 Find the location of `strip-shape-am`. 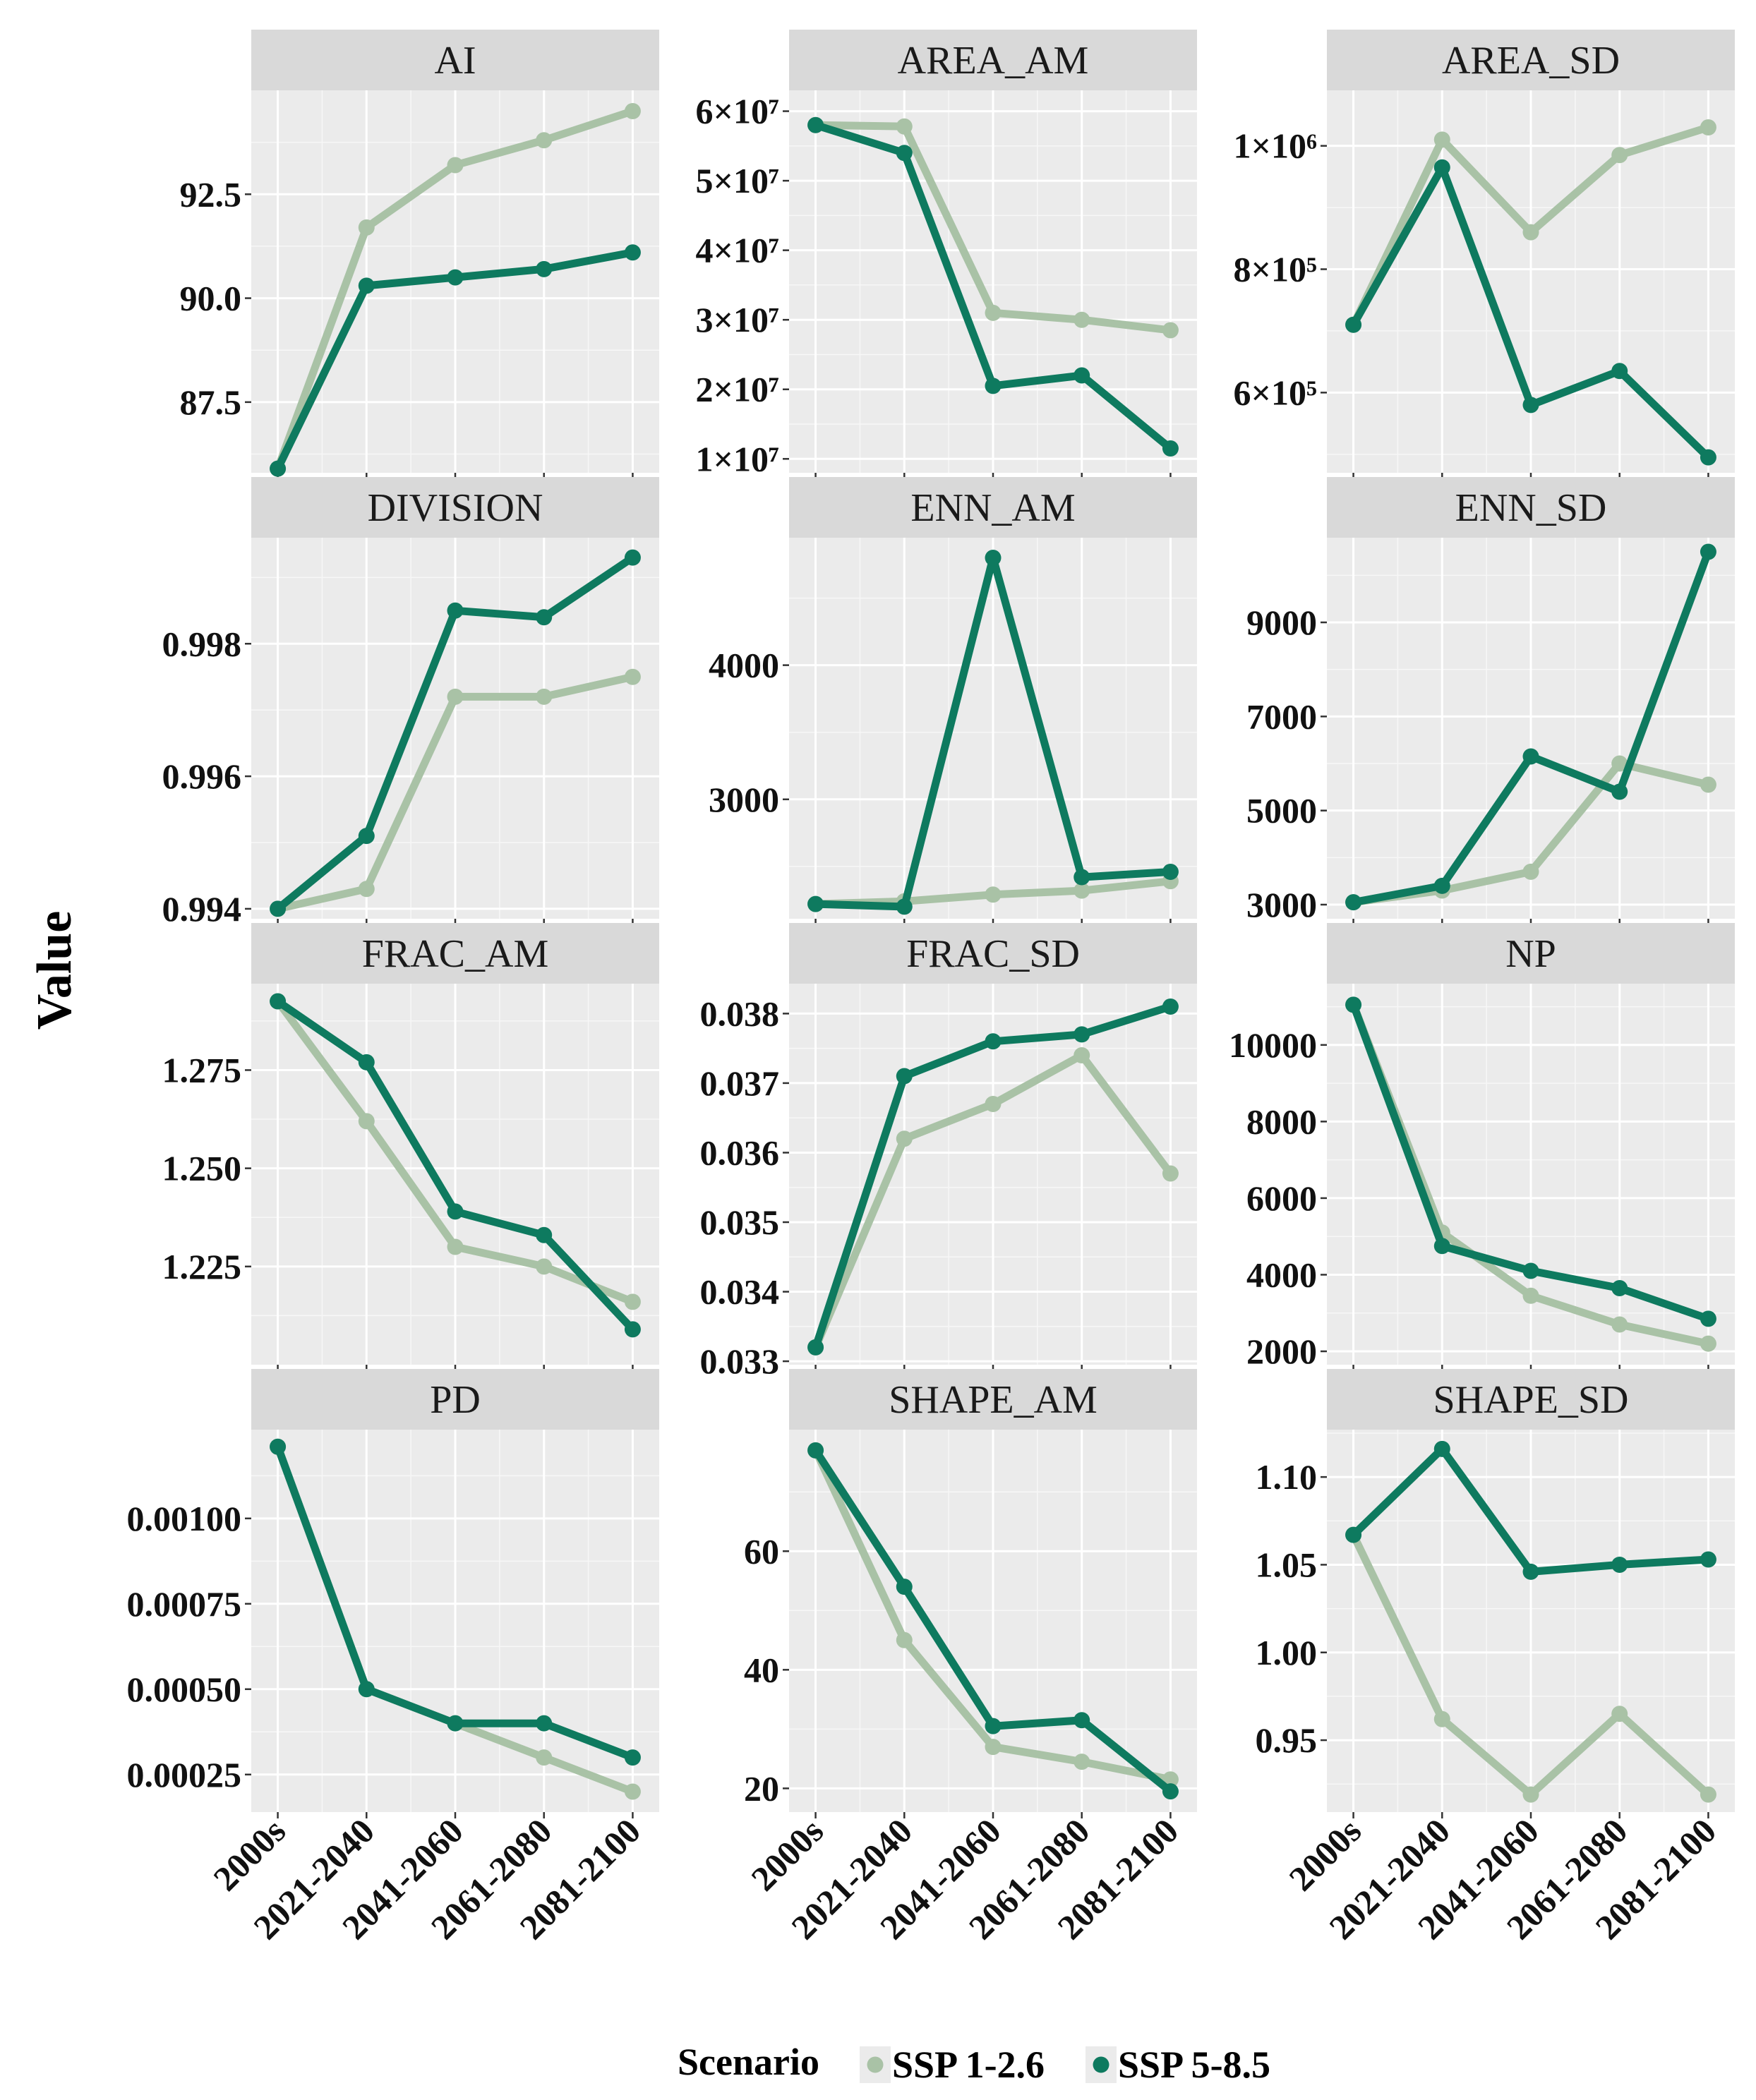

strip-shape-am is located at coordinates (993, 1399).